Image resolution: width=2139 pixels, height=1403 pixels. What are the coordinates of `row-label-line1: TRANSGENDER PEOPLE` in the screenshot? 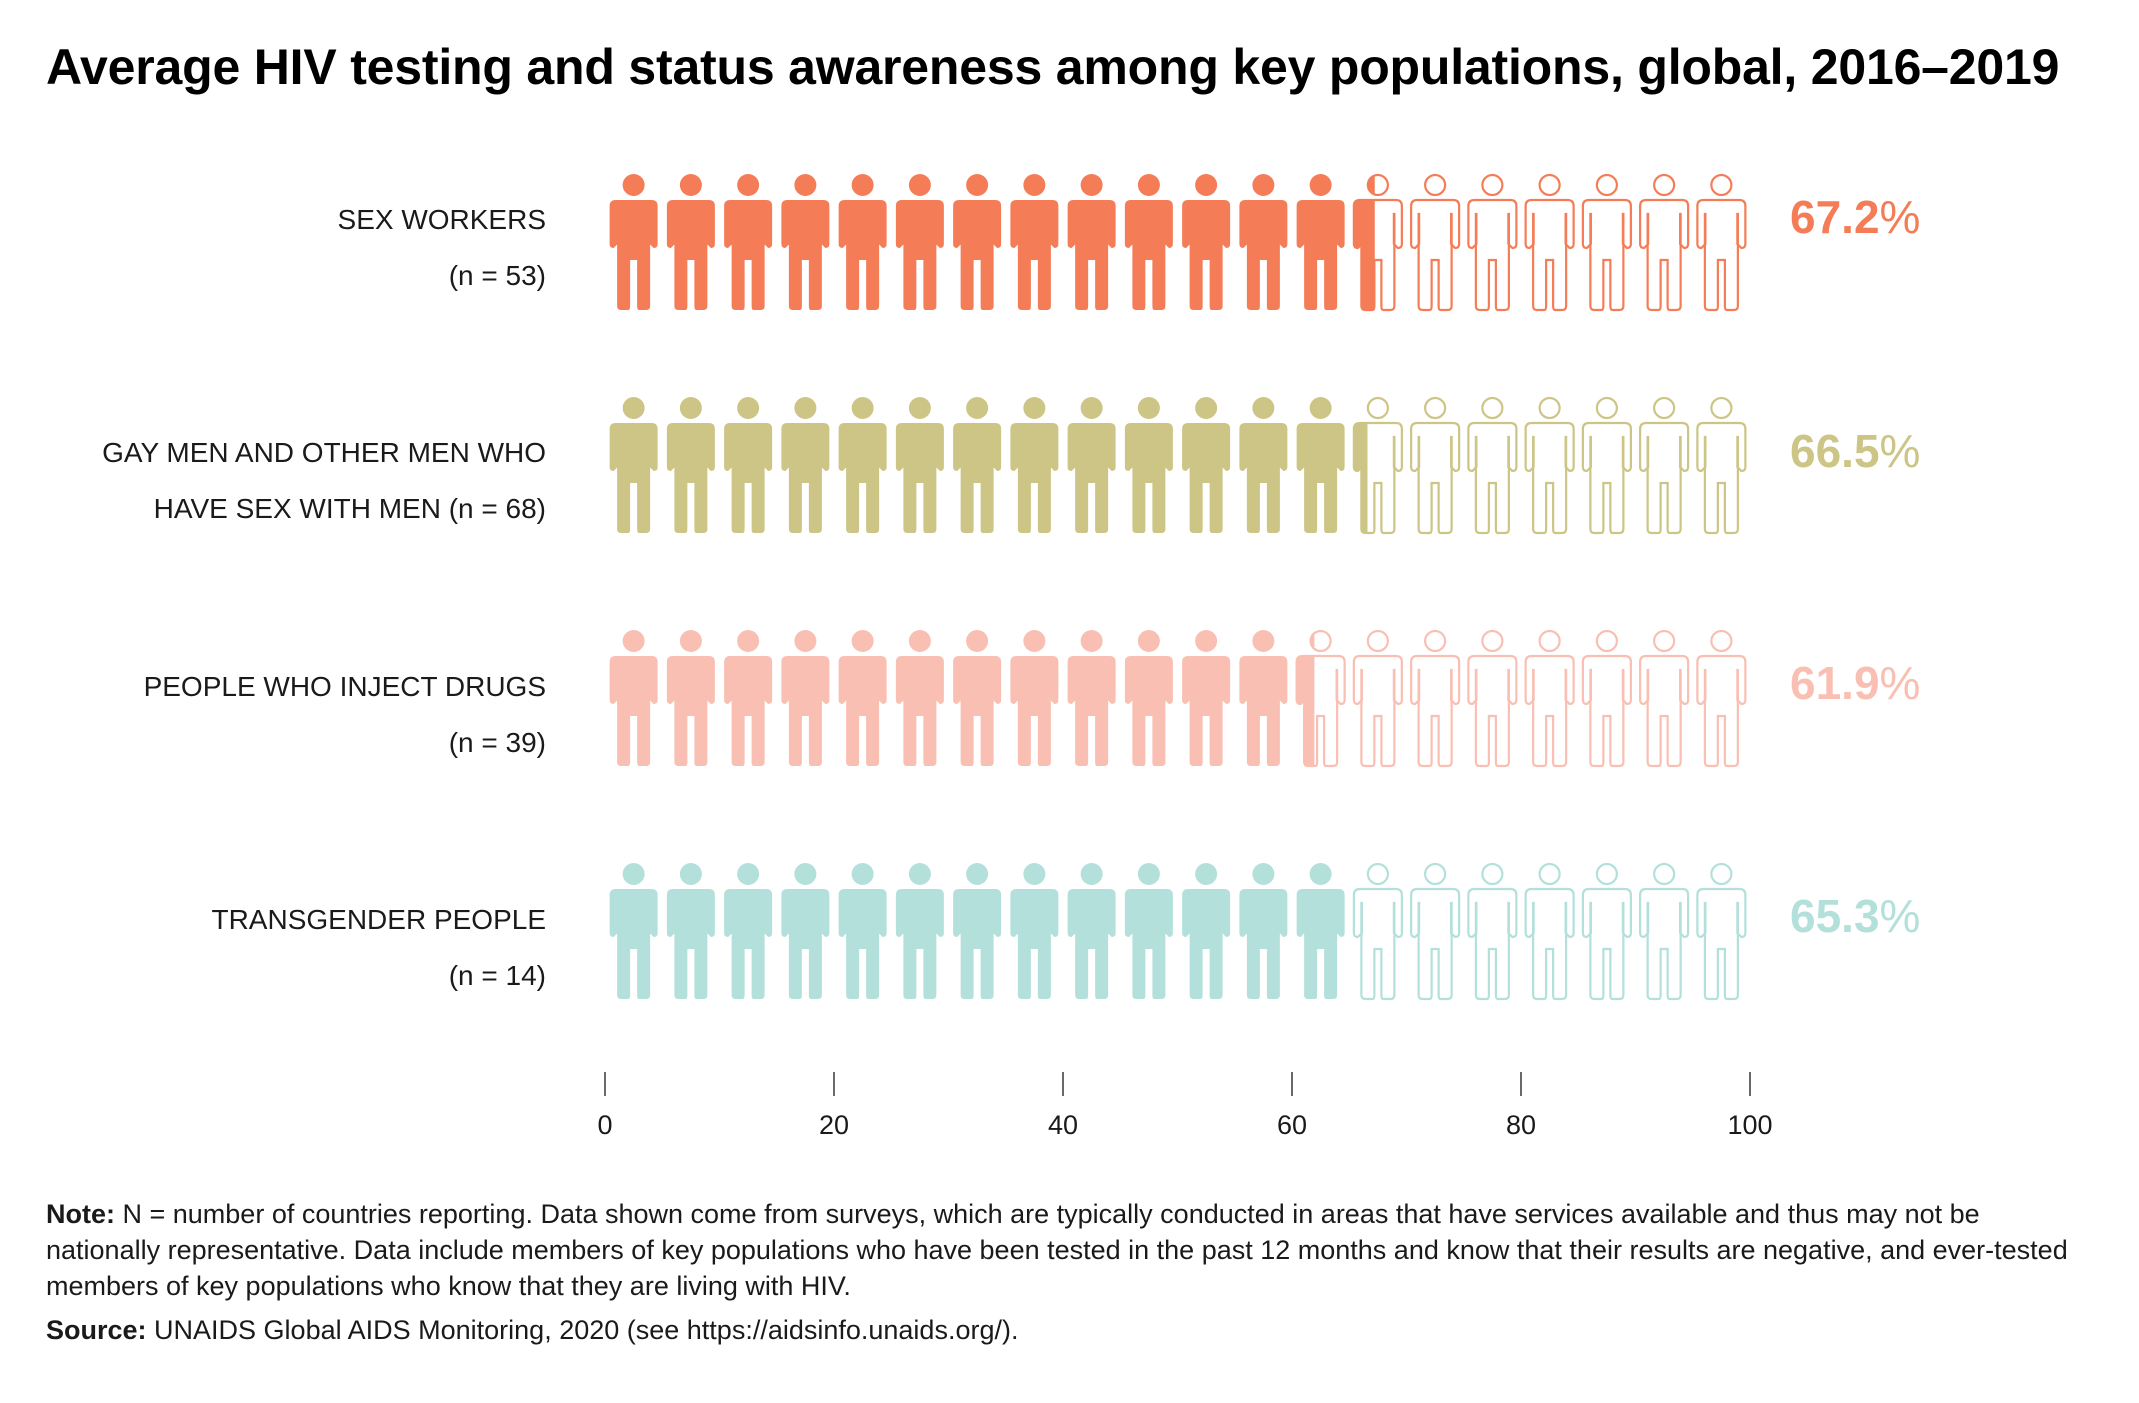 It's located at (378, 919).